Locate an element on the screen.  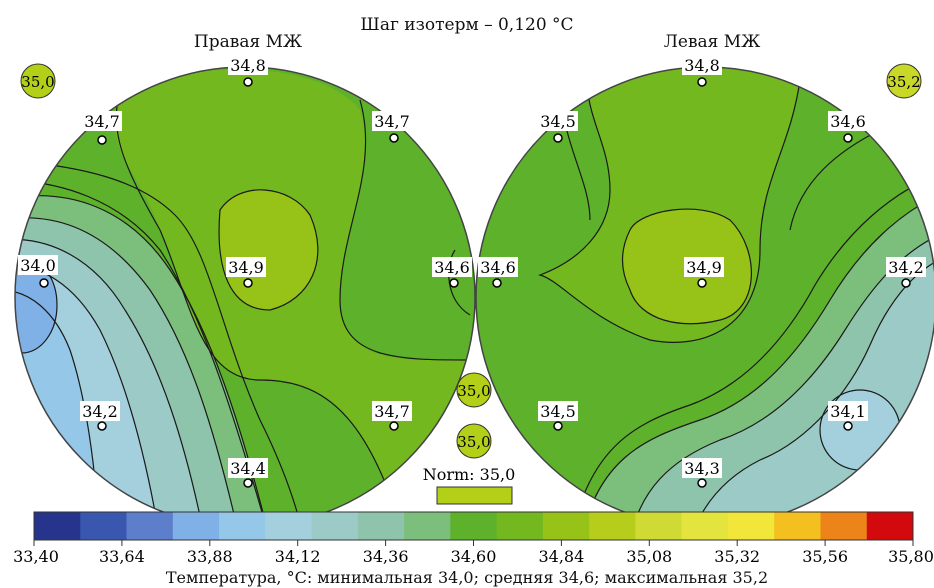
left-point-center: 34,9 is located at coordinates (704, 272).